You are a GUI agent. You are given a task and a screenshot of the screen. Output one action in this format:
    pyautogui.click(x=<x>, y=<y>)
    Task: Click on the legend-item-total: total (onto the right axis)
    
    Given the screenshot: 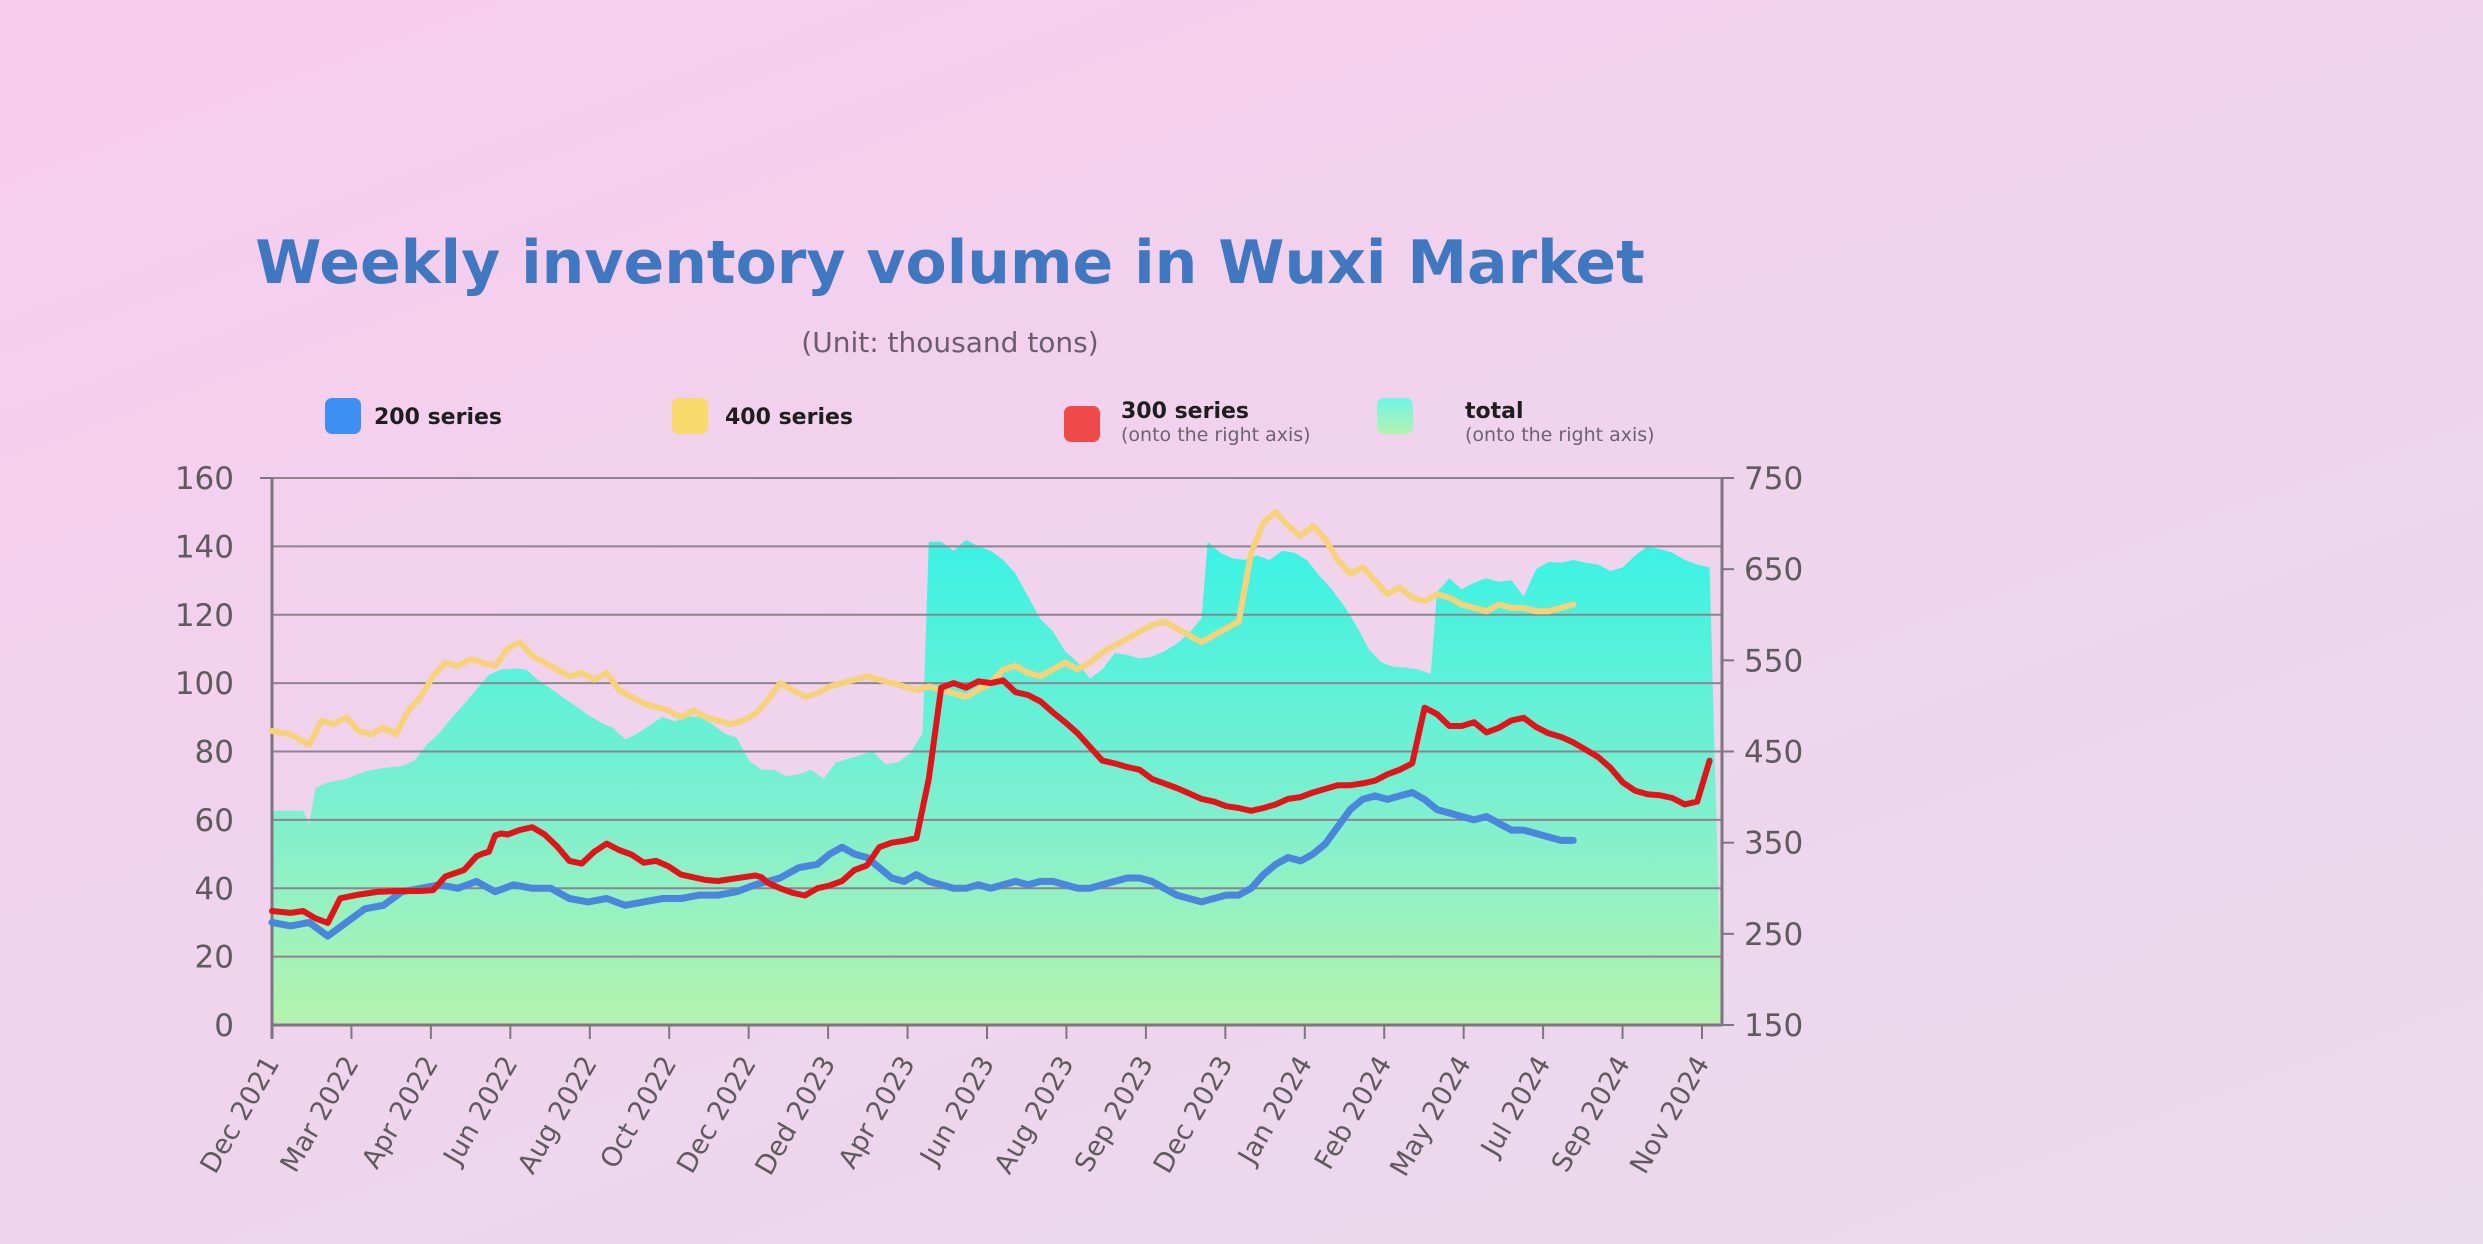 What is the action you would take?
    pyautogui.click(x=1516, y=422)
    